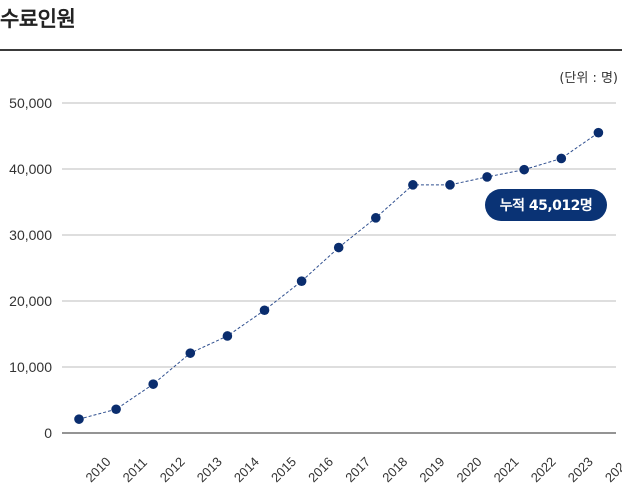 This screenshot has width=622, height=490. Describe the element at coordinates (283, 469) in the screenshot. I see `x-tick-label: 2015` at that location.